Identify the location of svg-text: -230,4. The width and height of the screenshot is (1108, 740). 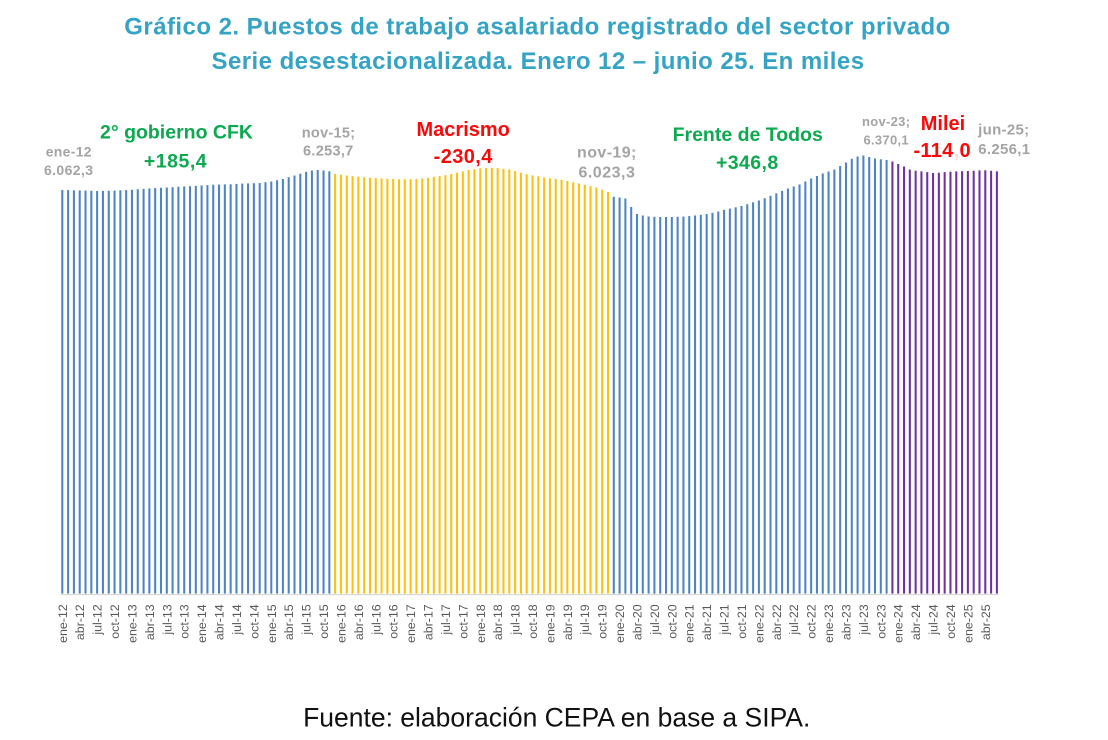
(464, 157).